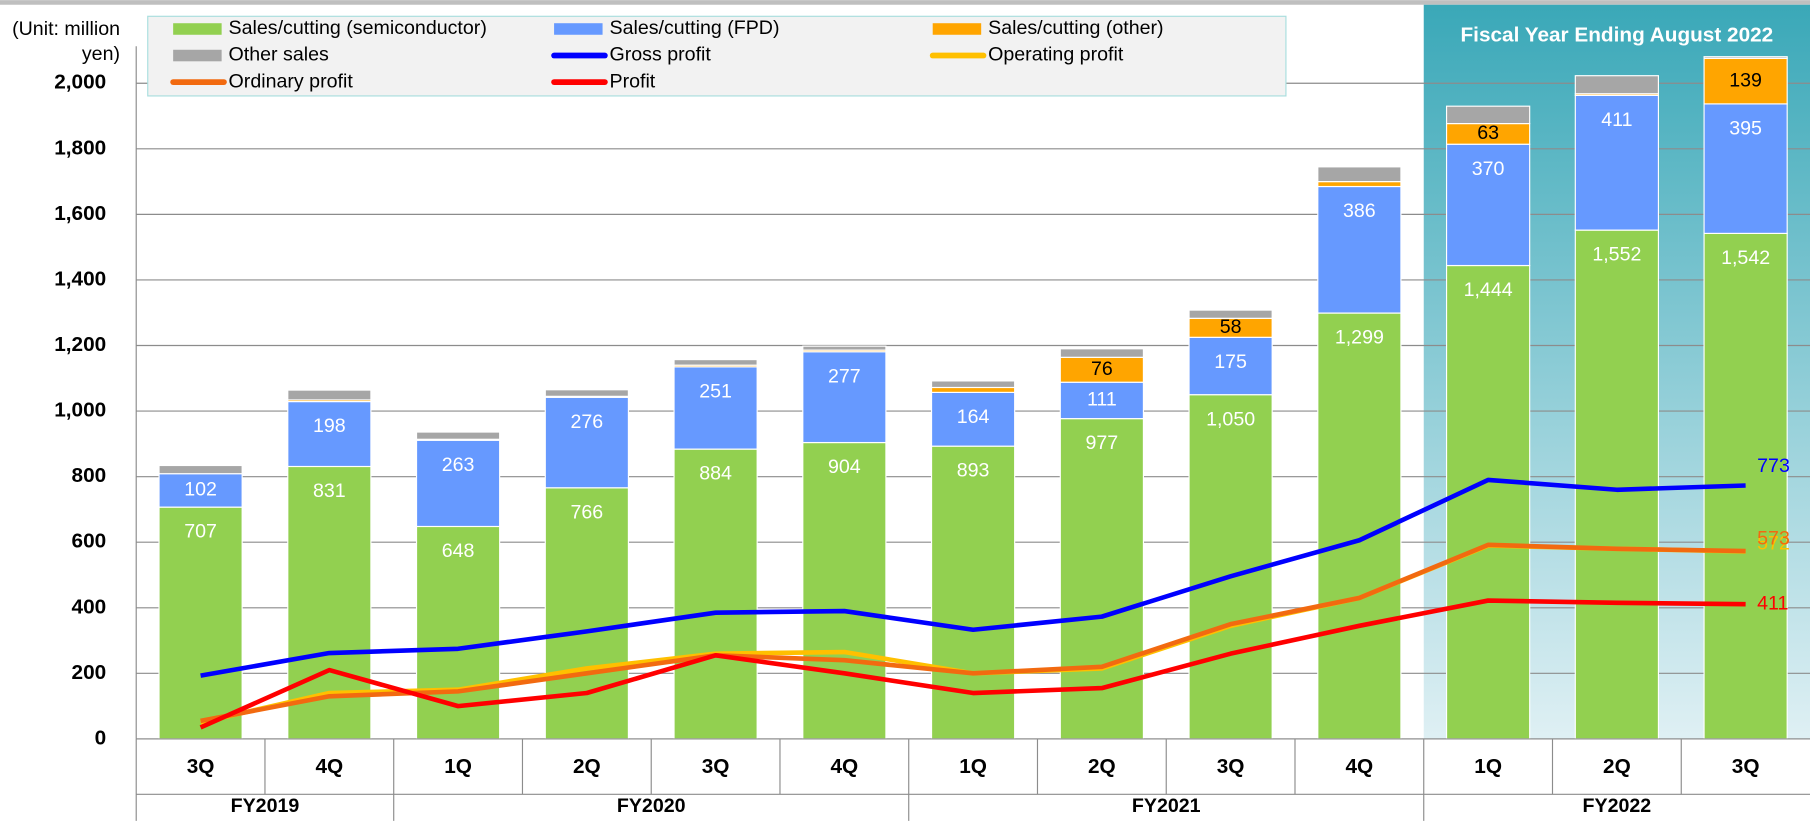 The height and width of the screenshot is (826, 1810). What do you see at coordinates (200, 532) in the screenshot?
I see `bar-value-label: 707` at bounding box center [200, 532].